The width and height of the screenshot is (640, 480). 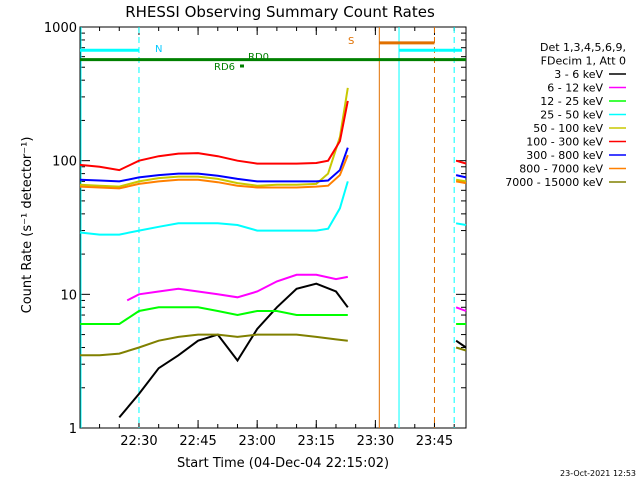 What do you see at coordinates (554, 182) in the screenshot?
I see `legend-label: 7000 - 15000 keV` at bounding box center [554, 182].